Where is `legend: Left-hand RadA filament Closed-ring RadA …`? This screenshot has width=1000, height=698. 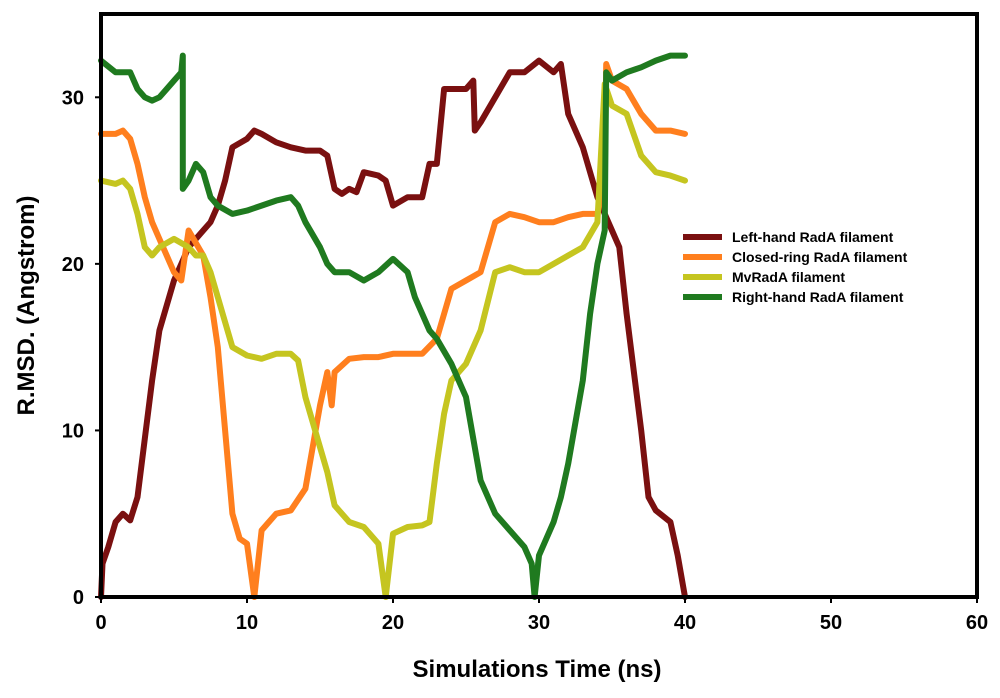
legend: Left-hand RadA filament Closed-ring RadA … is located at coordinates (795, 267).